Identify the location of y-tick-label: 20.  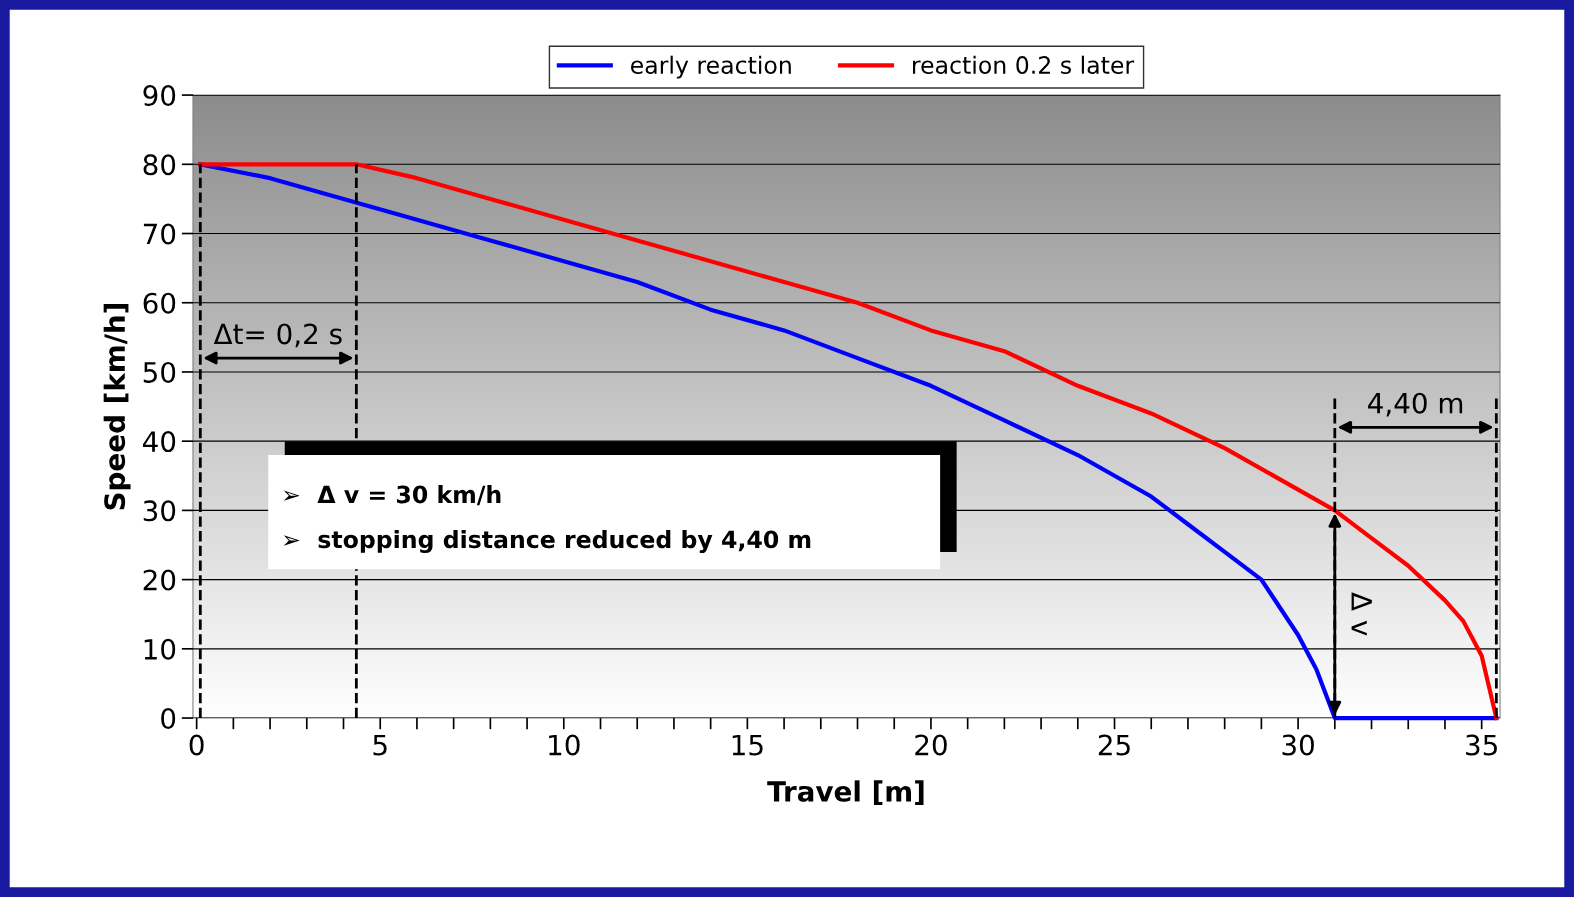
(159, 580).